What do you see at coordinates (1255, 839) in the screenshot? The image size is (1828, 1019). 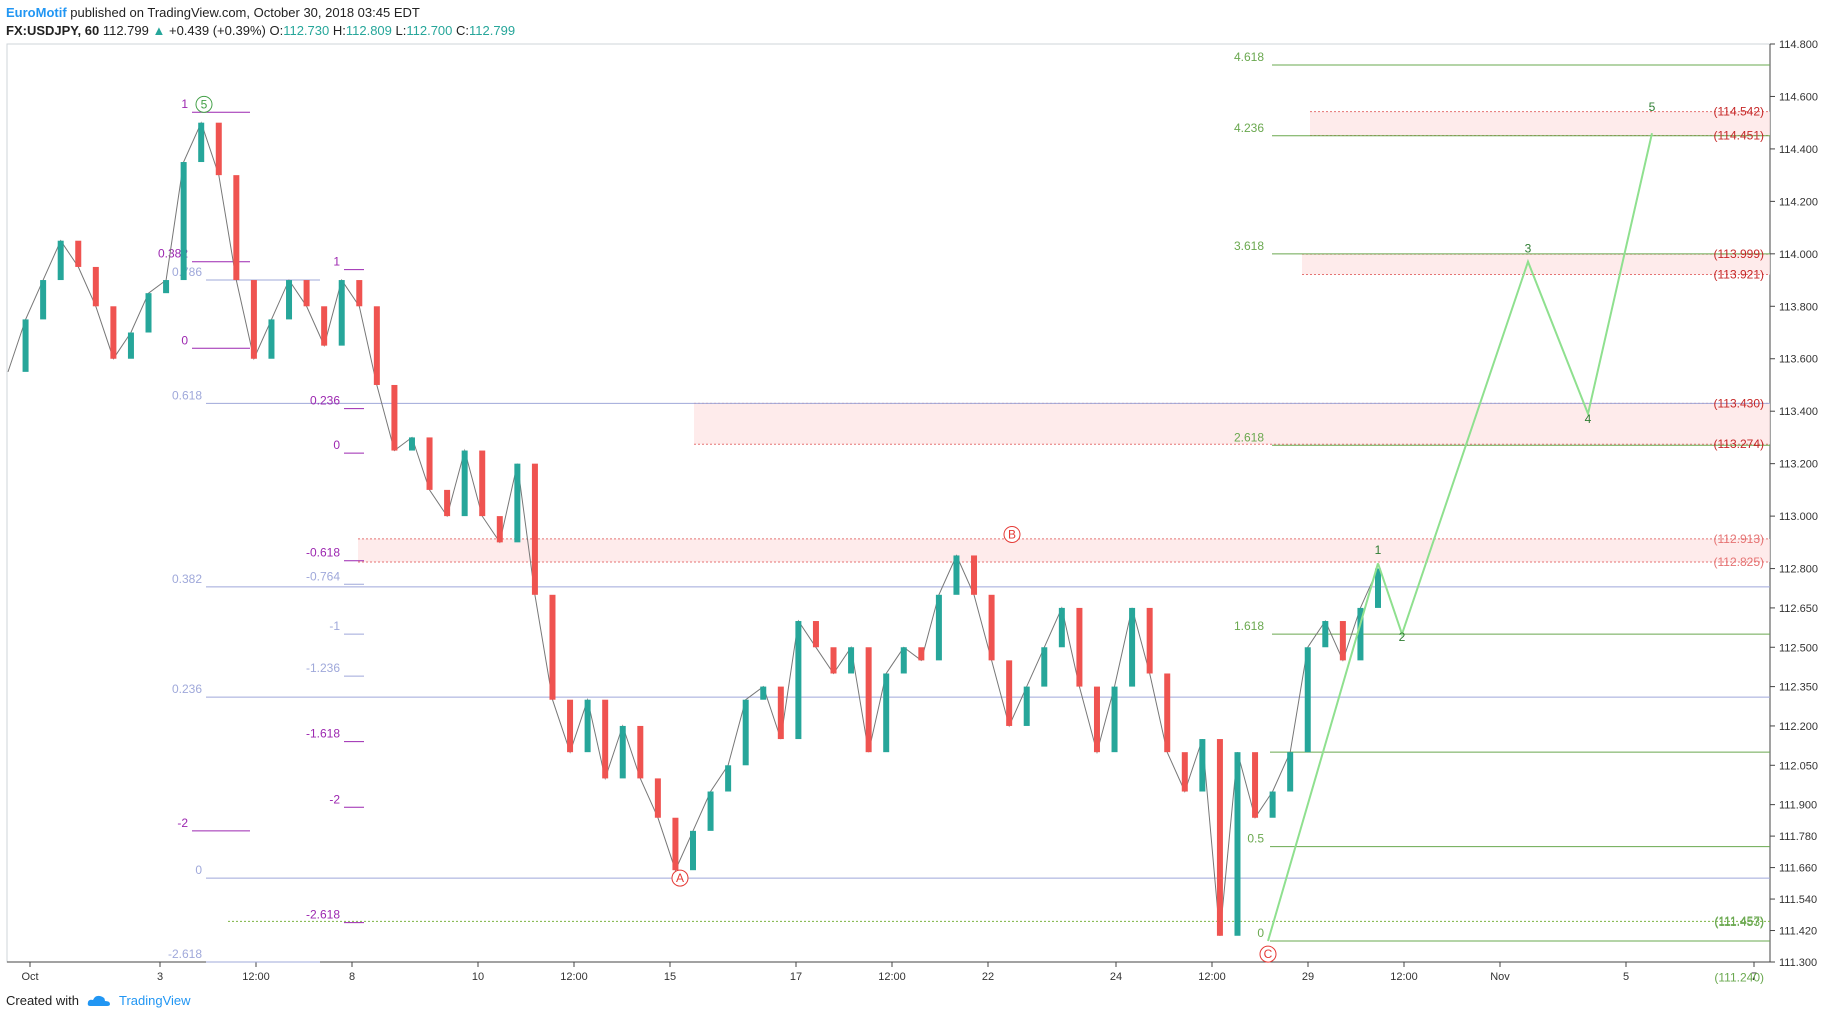 I see `fib-extension-label: 0.5` at bounding box center [1255, 839].